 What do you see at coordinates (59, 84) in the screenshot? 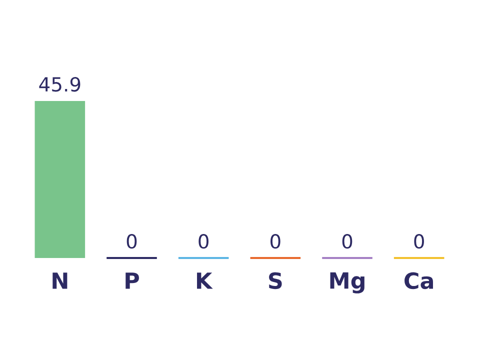
I see `data-label: 45.9` at bounding box center [59, 84].